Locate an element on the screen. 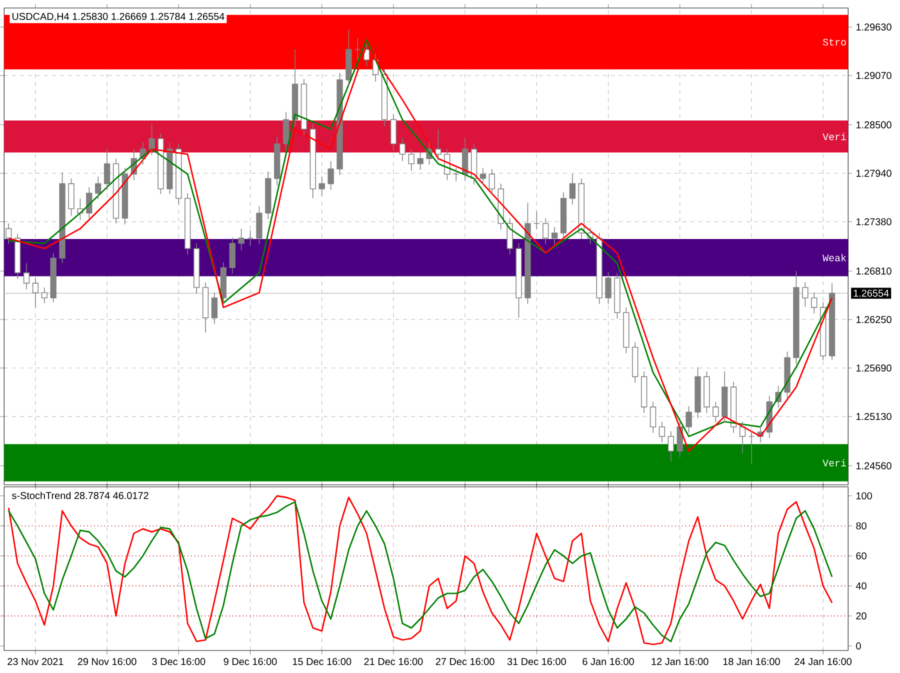  x-tick-label: 27 Dec 16:00 is located at coordinates (465, 661).